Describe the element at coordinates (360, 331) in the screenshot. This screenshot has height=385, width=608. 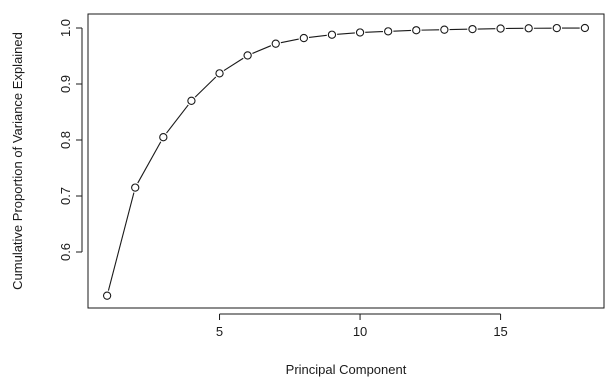
I see `x-tick-label: 10` at that location.